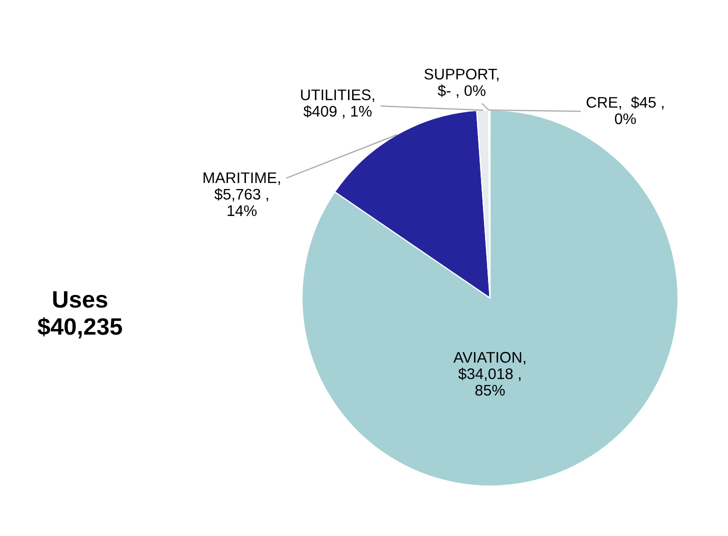 The width and height of the screenshot is (728, 536). Describe the element at coordinates (489, 374) in the screenshot. I see `slice-label: AVIATION, $34,018 , 85%` at that location.